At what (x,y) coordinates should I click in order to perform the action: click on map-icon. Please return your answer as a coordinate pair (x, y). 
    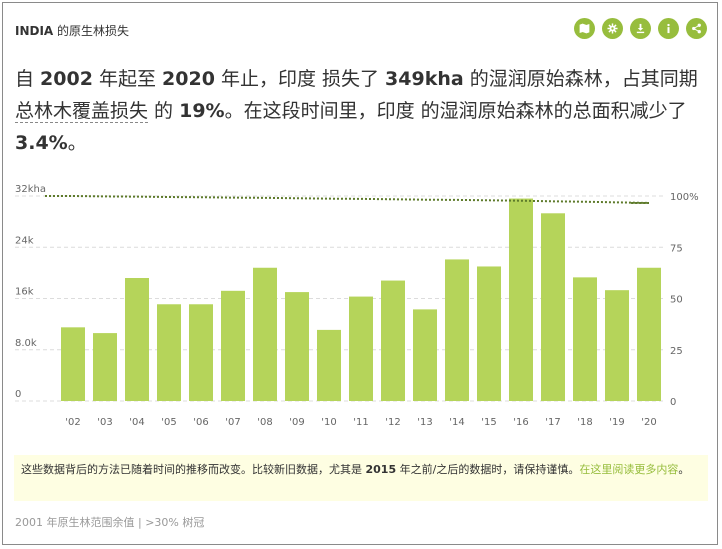
    Looking at the image, I should click on (584, 28).